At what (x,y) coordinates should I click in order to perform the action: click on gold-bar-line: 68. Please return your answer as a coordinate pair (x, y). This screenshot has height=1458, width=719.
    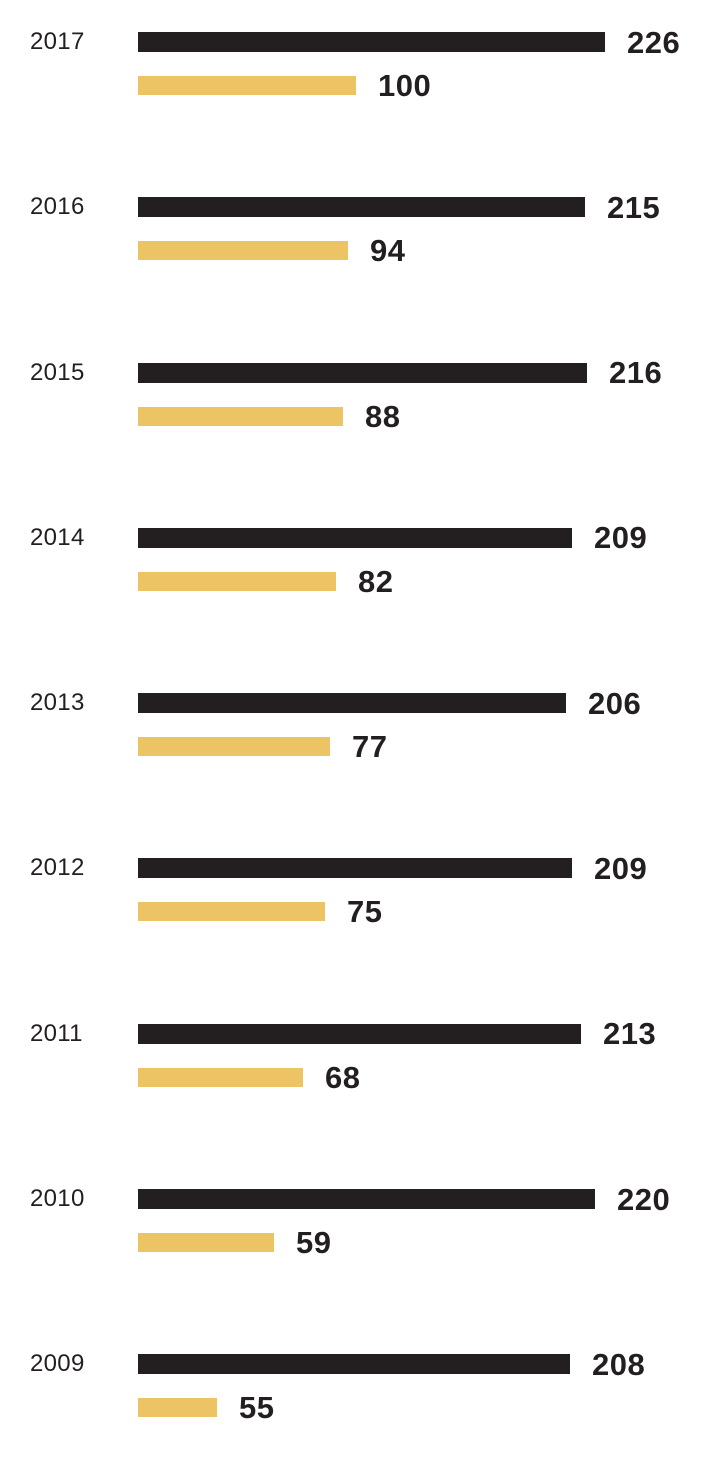
    Looking at the image, I should click on (428, 1077).